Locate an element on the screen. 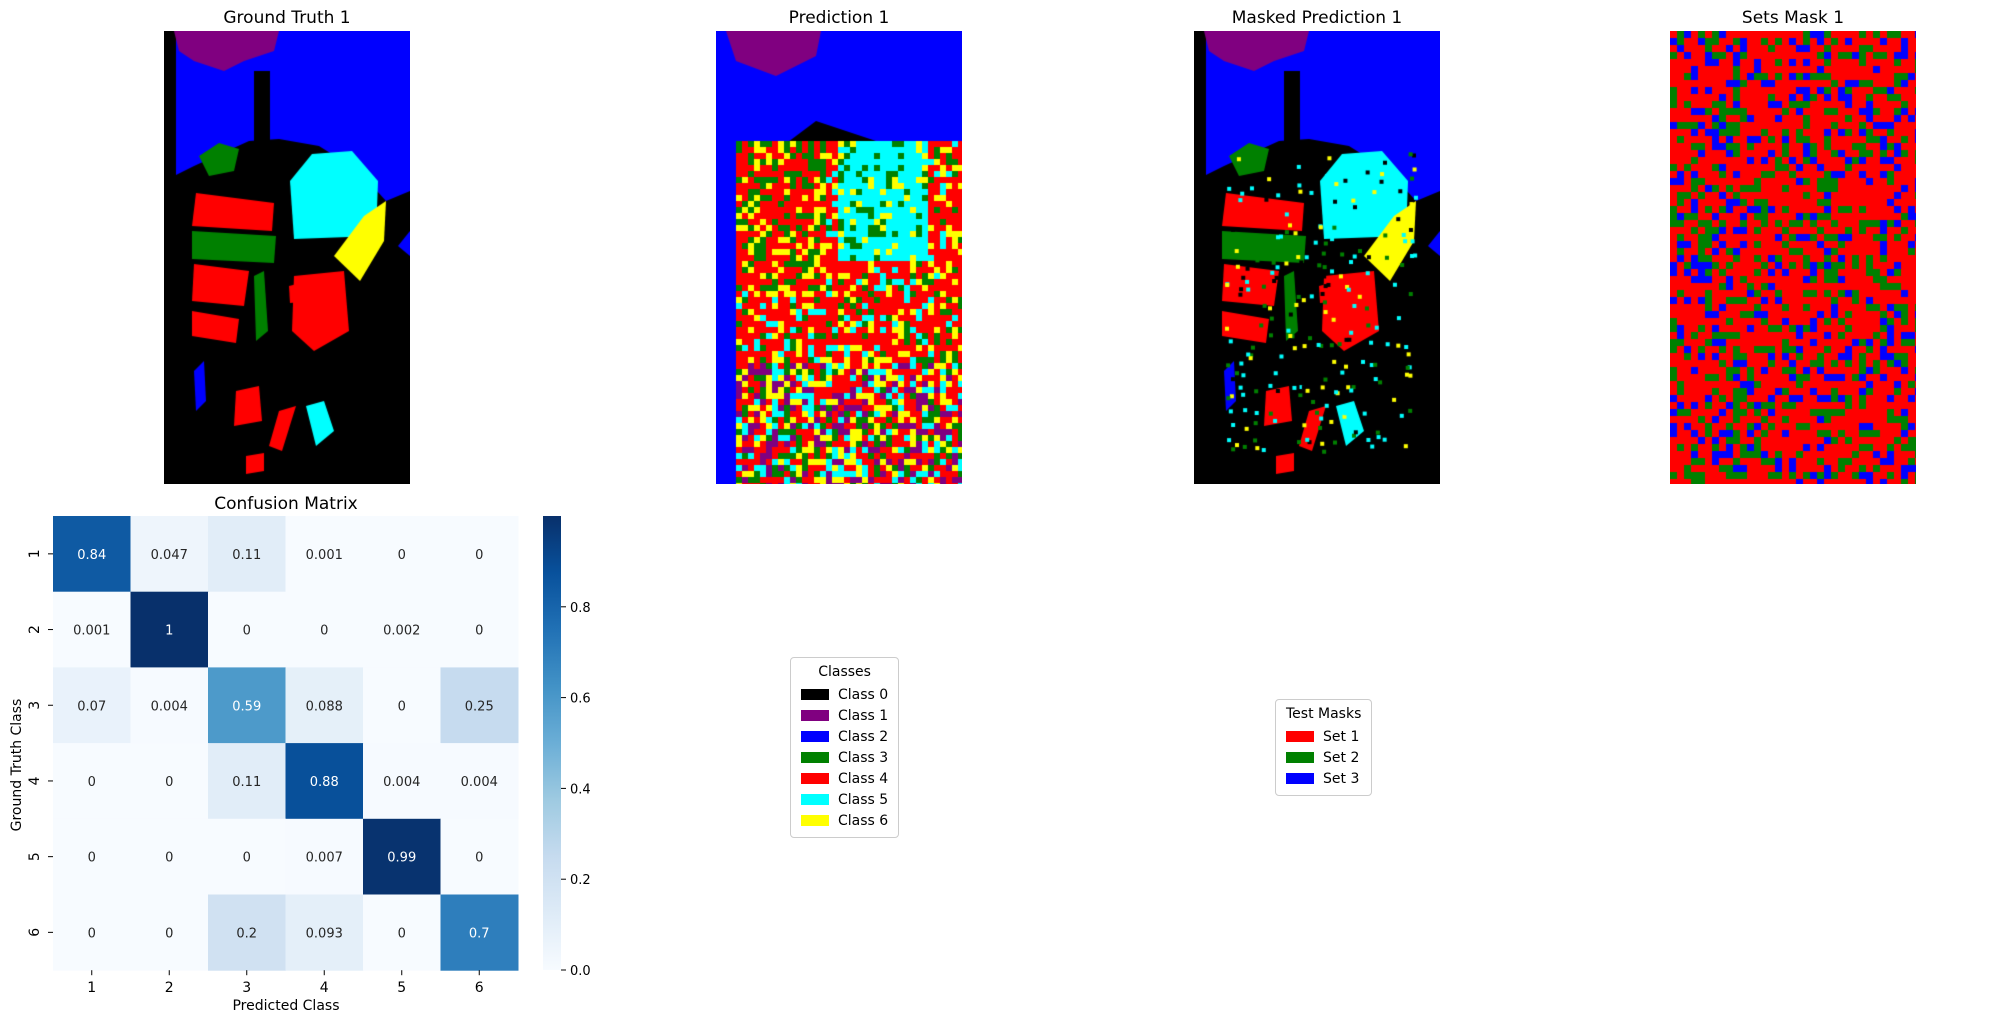 Image resolution: width=2011 pixels, height=1011 pixels. x-tick-label: 3 is located at coordinates (246, 988).